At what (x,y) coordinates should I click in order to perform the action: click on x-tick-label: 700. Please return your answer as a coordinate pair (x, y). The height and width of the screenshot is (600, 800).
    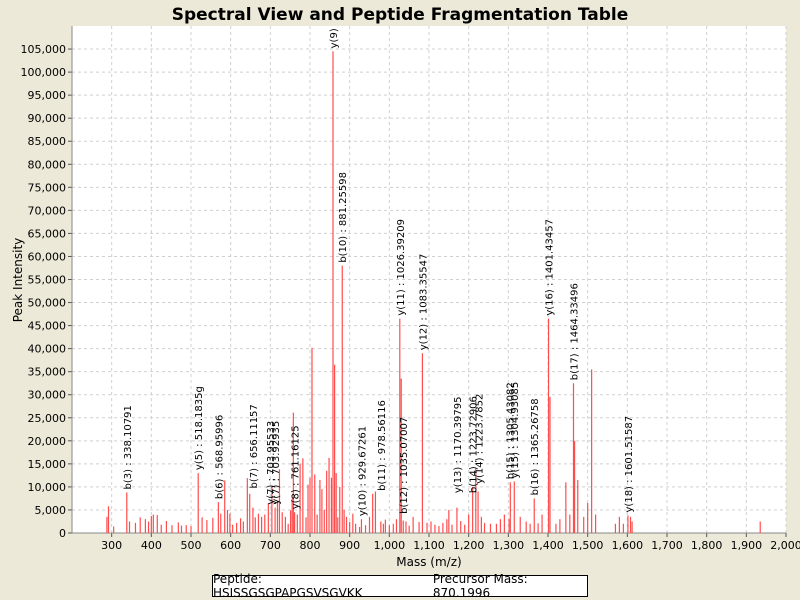
    Looking at the image, I should click on (270, 545).